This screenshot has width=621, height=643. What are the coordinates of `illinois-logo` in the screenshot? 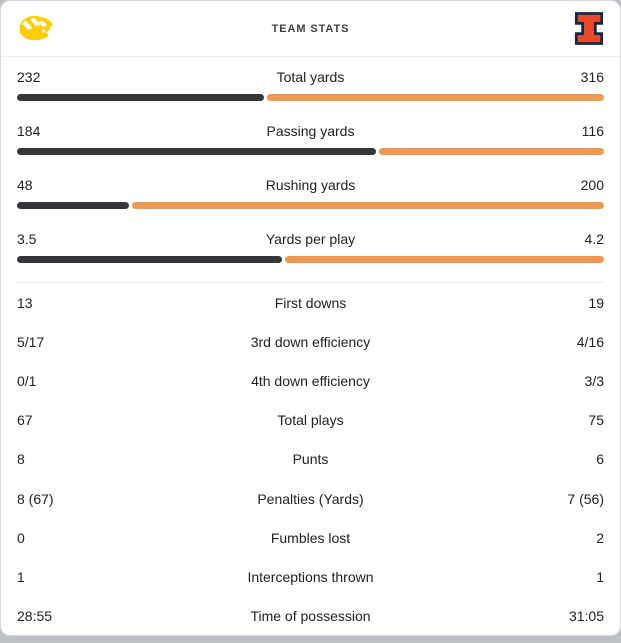 It's located at (589, 28).